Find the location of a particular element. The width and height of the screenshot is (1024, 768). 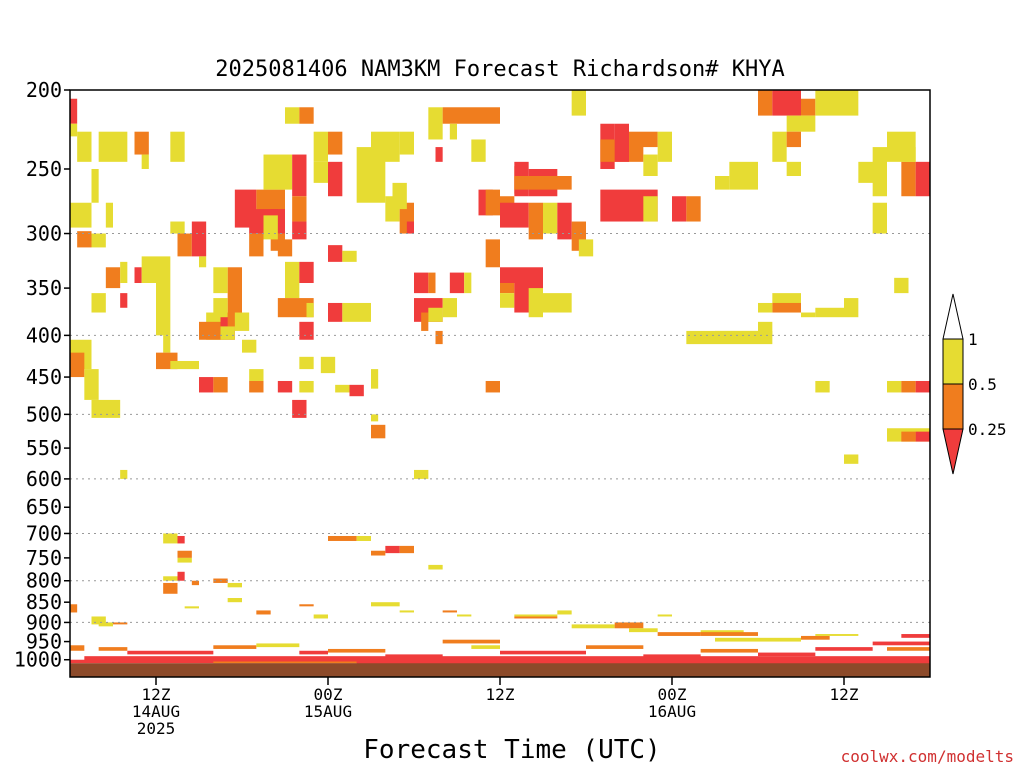

credit-link: coolwx.com/modelts is located at coordinates (927, 756).